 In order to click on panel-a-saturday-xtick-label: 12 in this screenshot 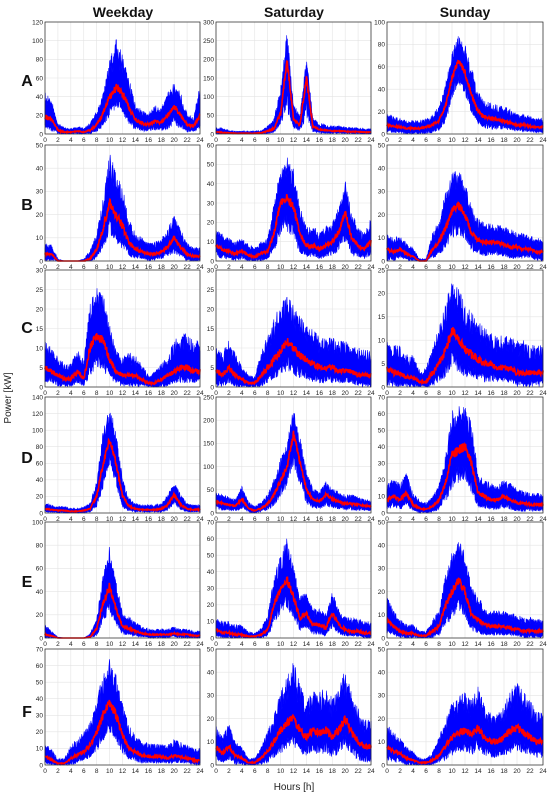, I will do `click(294, 140)`.